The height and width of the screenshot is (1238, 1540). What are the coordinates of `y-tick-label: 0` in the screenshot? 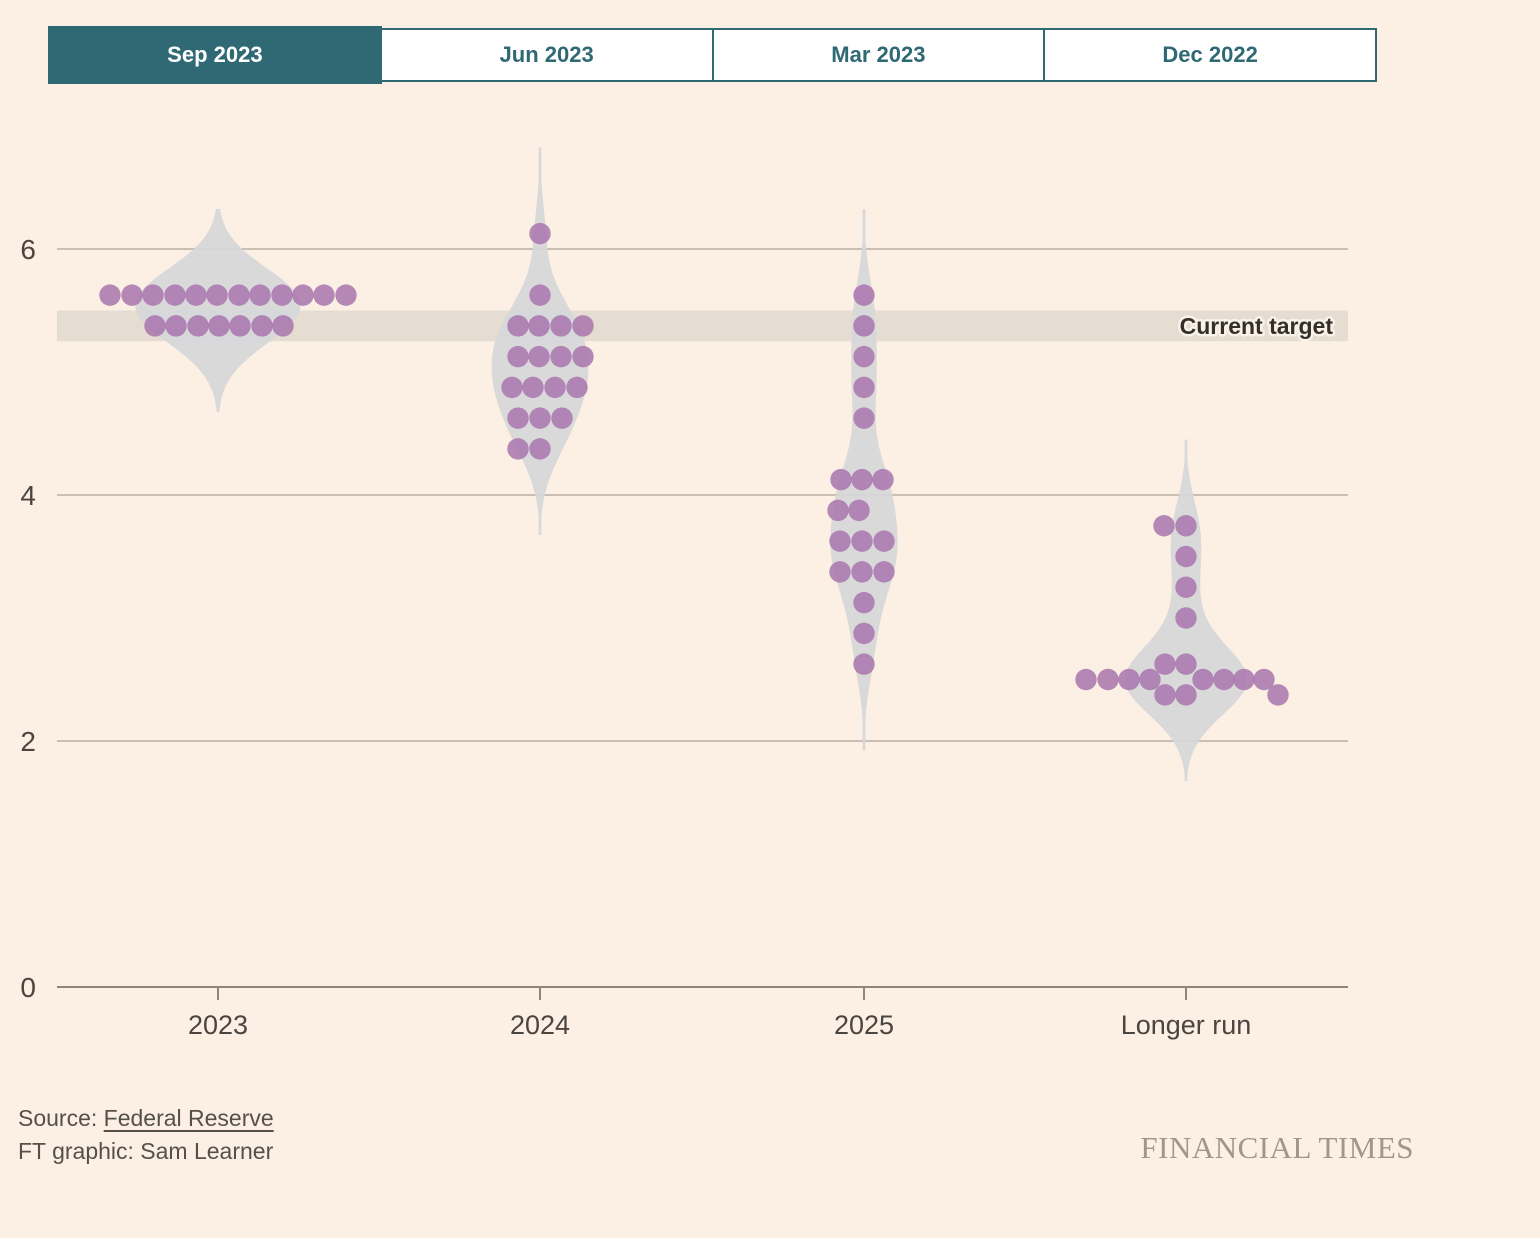 It's located at (28, 987).